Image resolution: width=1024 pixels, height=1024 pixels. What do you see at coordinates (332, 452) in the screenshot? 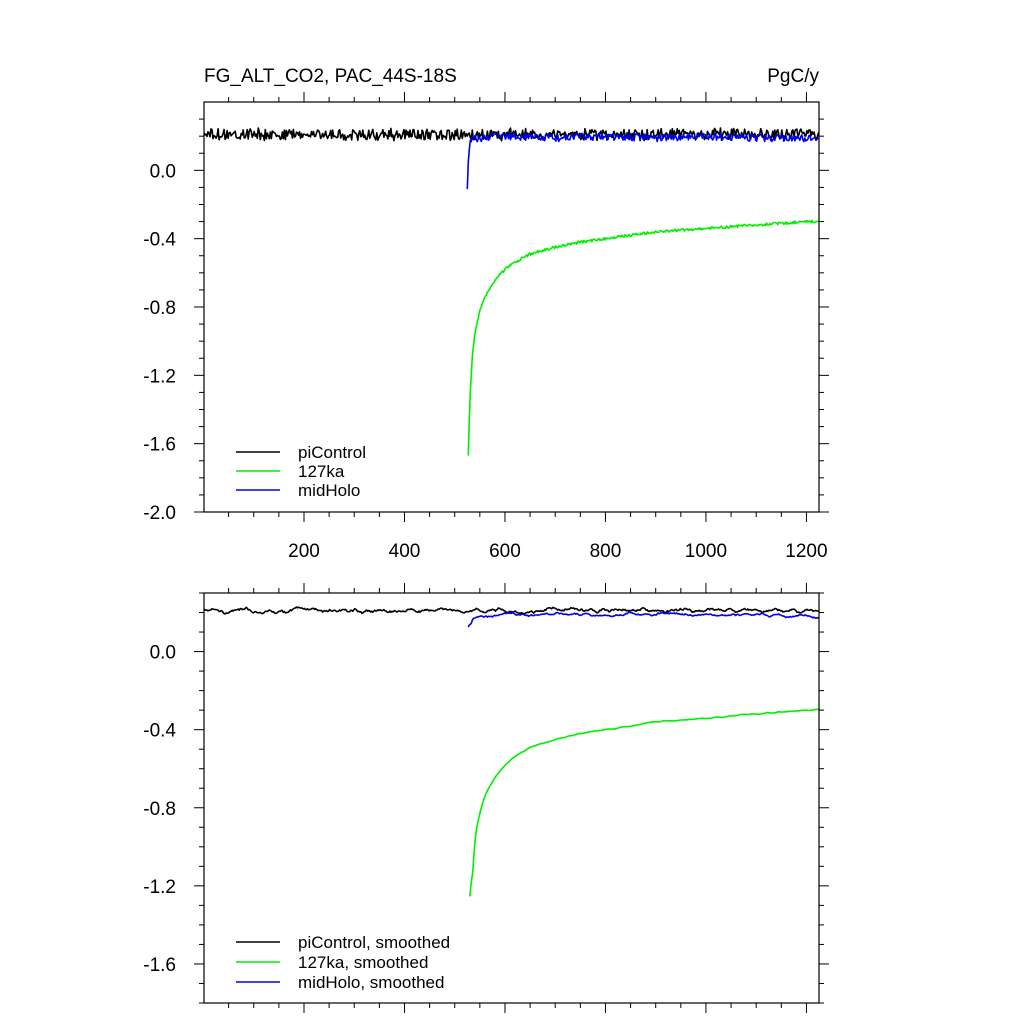
I see `legend-label: piControl` at bounding box center [332, 452].